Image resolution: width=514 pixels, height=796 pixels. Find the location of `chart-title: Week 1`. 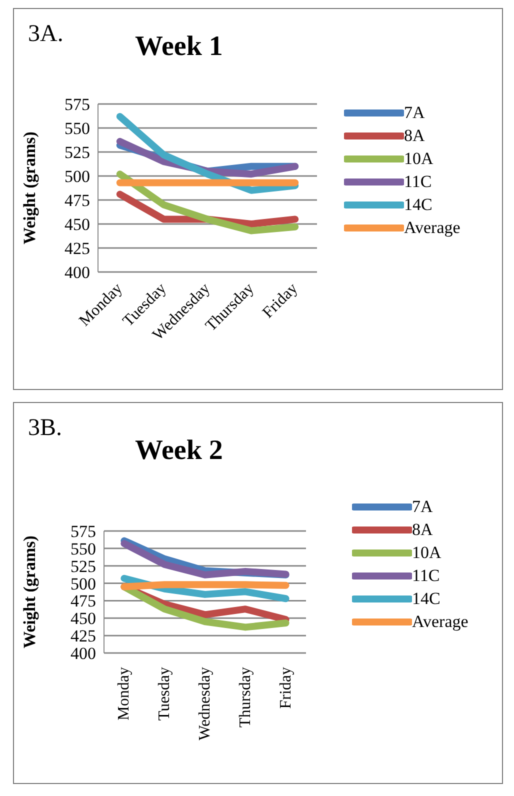

chart-title: Week 1 is located at coordinates (179, 46).